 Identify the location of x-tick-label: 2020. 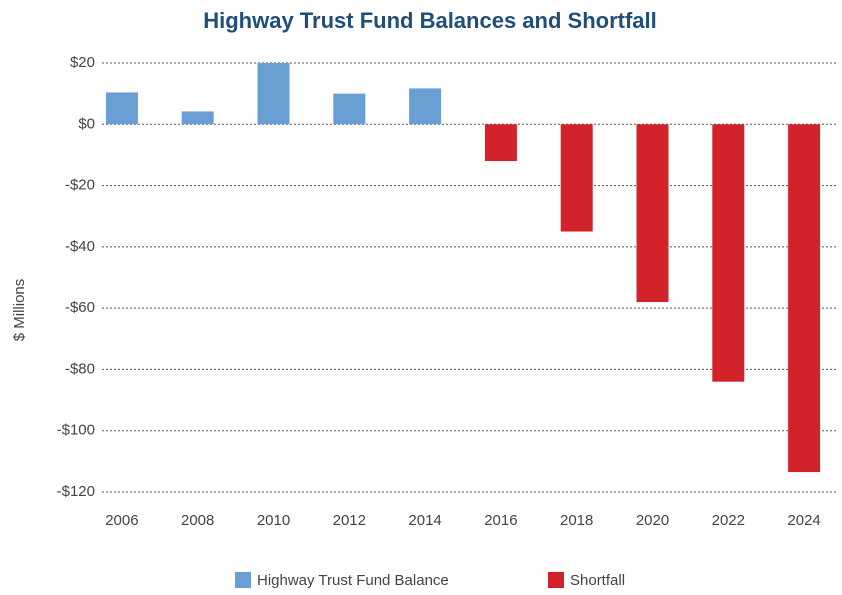
(652, 520).